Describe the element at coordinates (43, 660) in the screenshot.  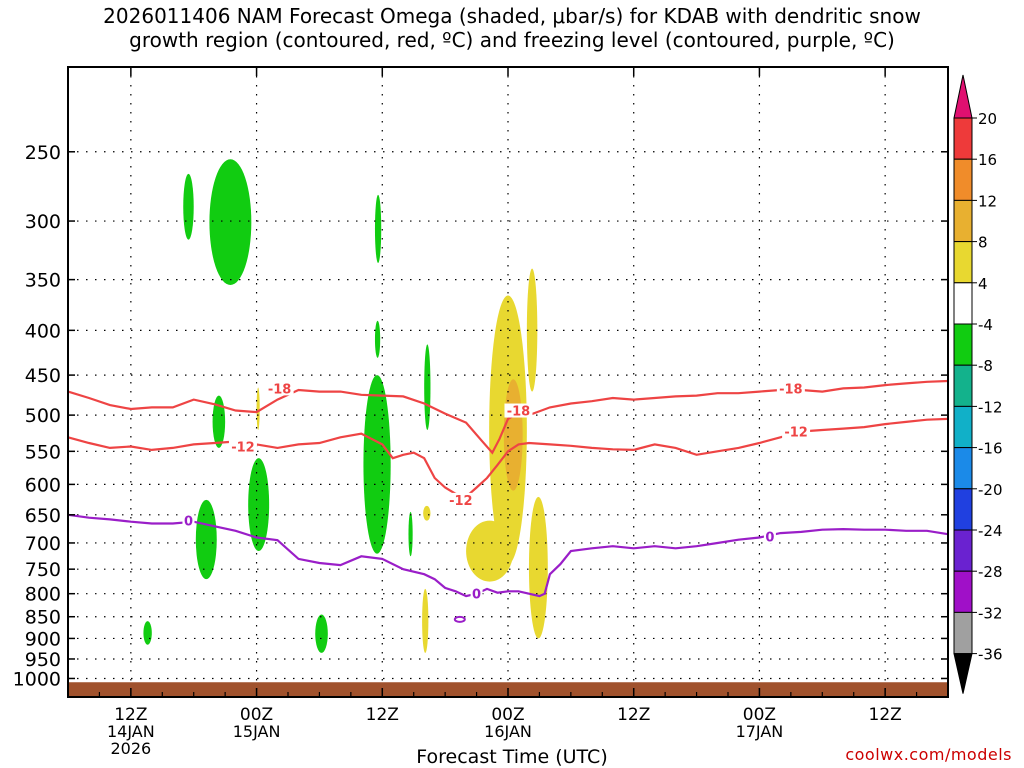
I see `y-tick-label: 950` at that location.